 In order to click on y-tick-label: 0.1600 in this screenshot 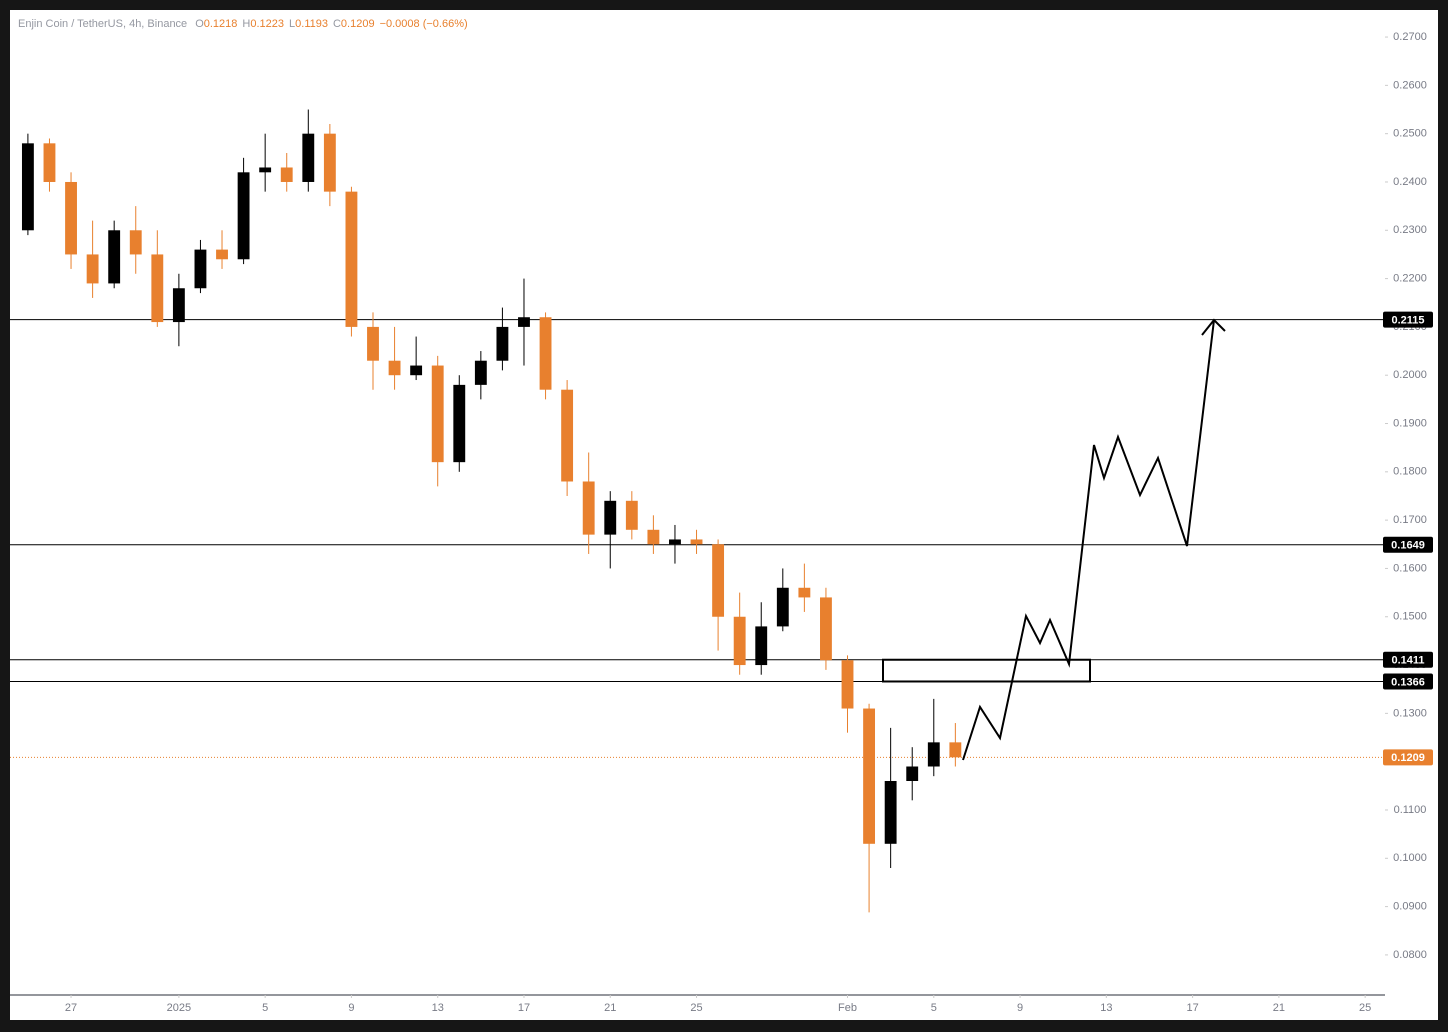, I will do `click(1410, 568)`.